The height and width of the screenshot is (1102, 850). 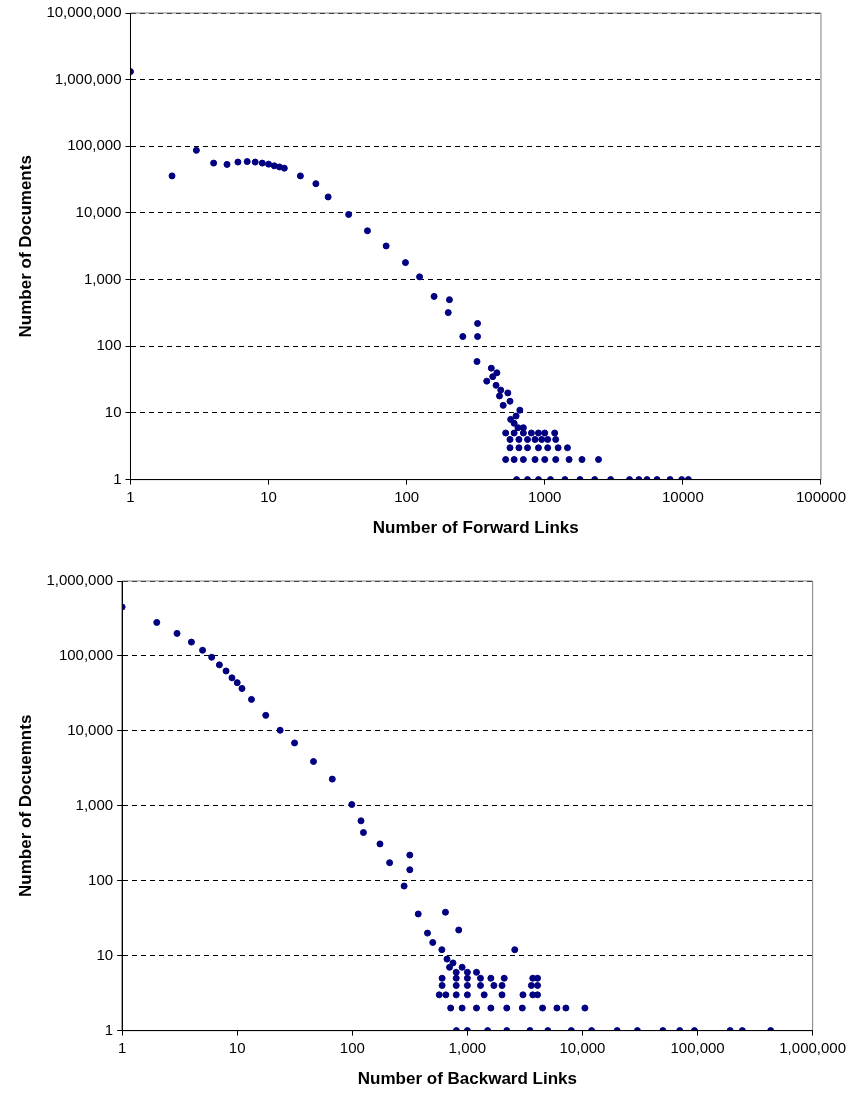 I want to click on y-axis-title: Number of Docuemnts, so click(x=25, y=805).